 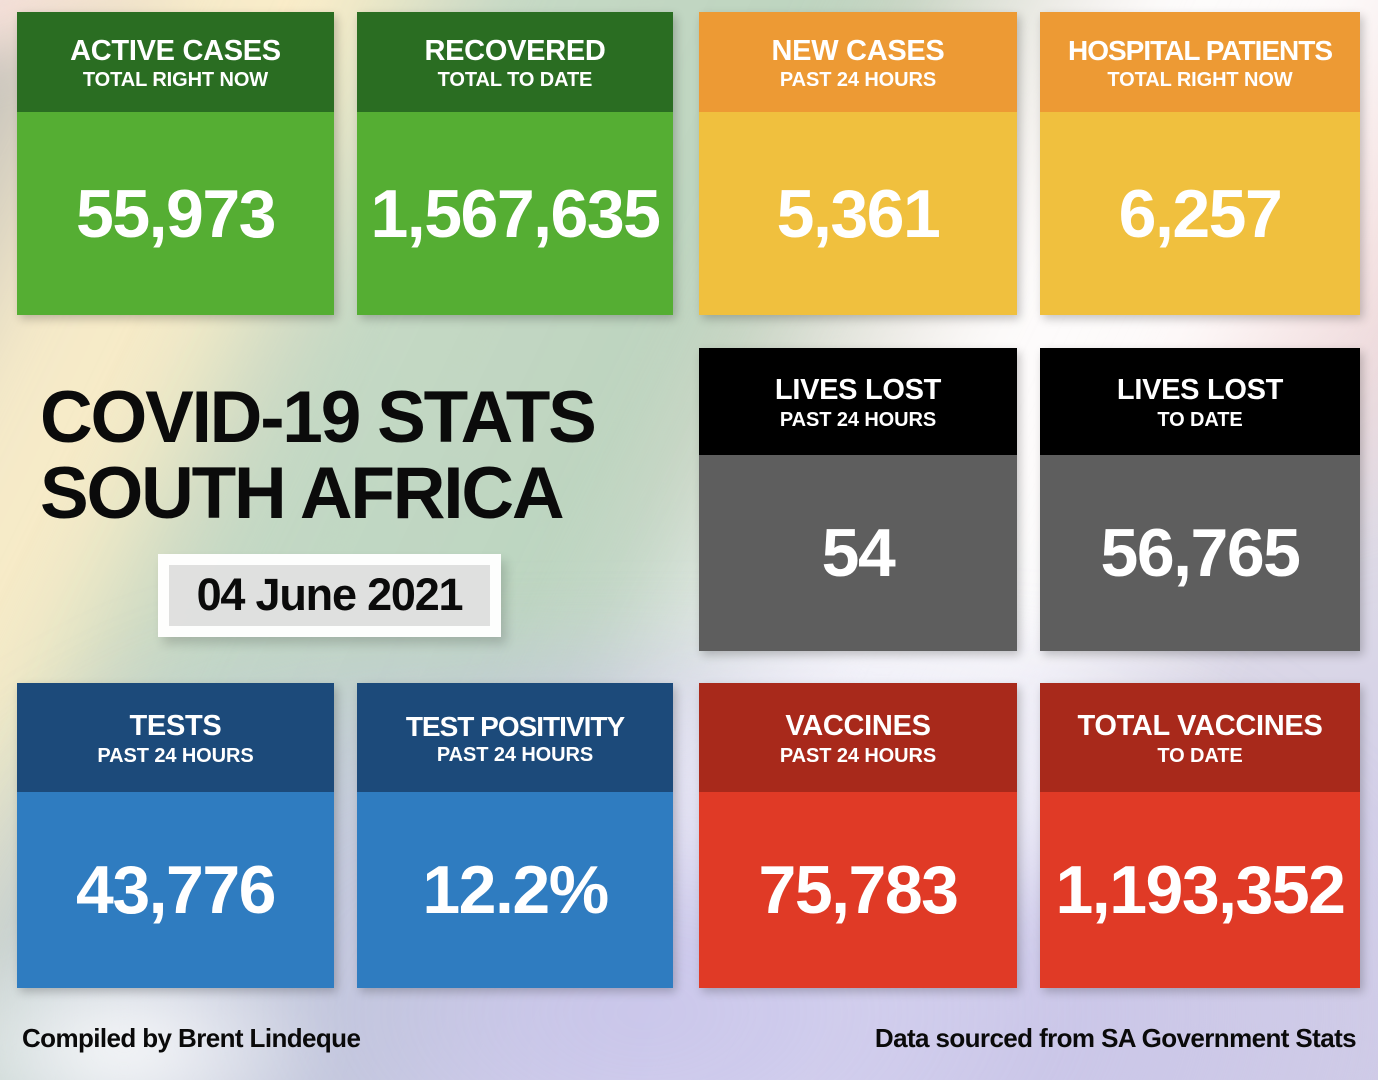 I want to click on stat-card-hospital-patients: HOSPITAL PATIENTS TOTAL RIGHT NOW 6,257, so click(x=1200, y=163).